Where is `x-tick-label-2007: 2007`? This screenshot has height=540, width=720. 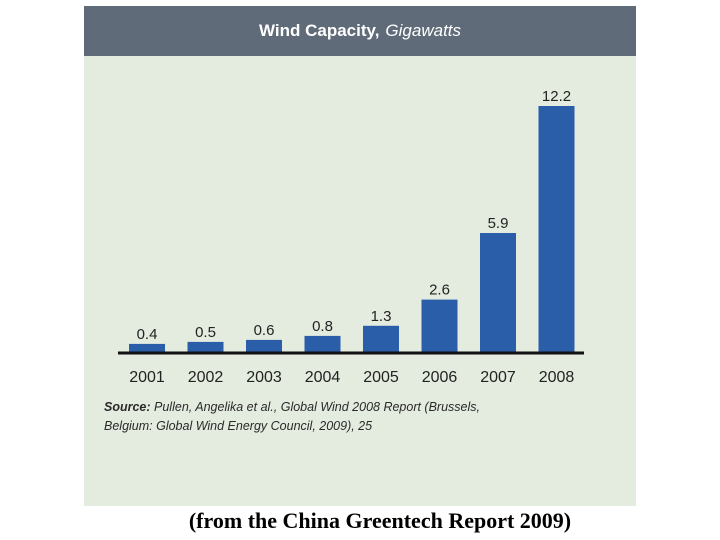 x-tick-label-2007: 2007 is located at coordinates (498, 377).